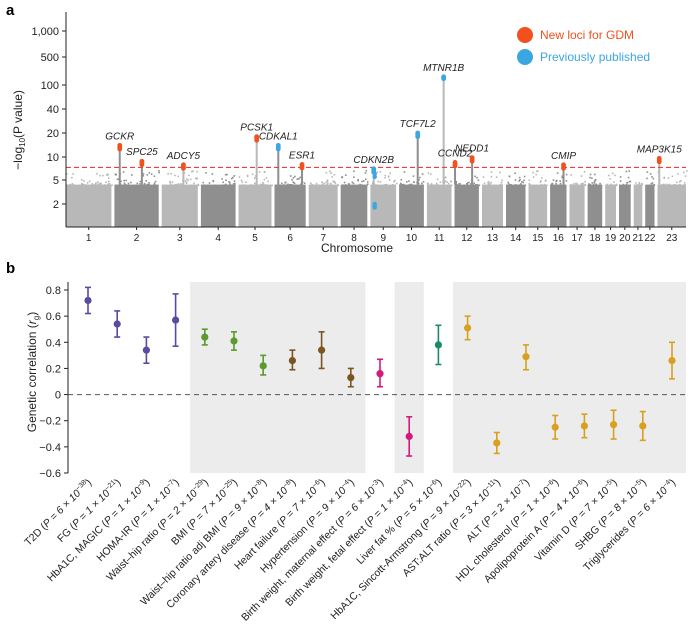  Describe the element at coordinates (53, 110) in the screenshot. I see `y-tick-label: 40` at that location.